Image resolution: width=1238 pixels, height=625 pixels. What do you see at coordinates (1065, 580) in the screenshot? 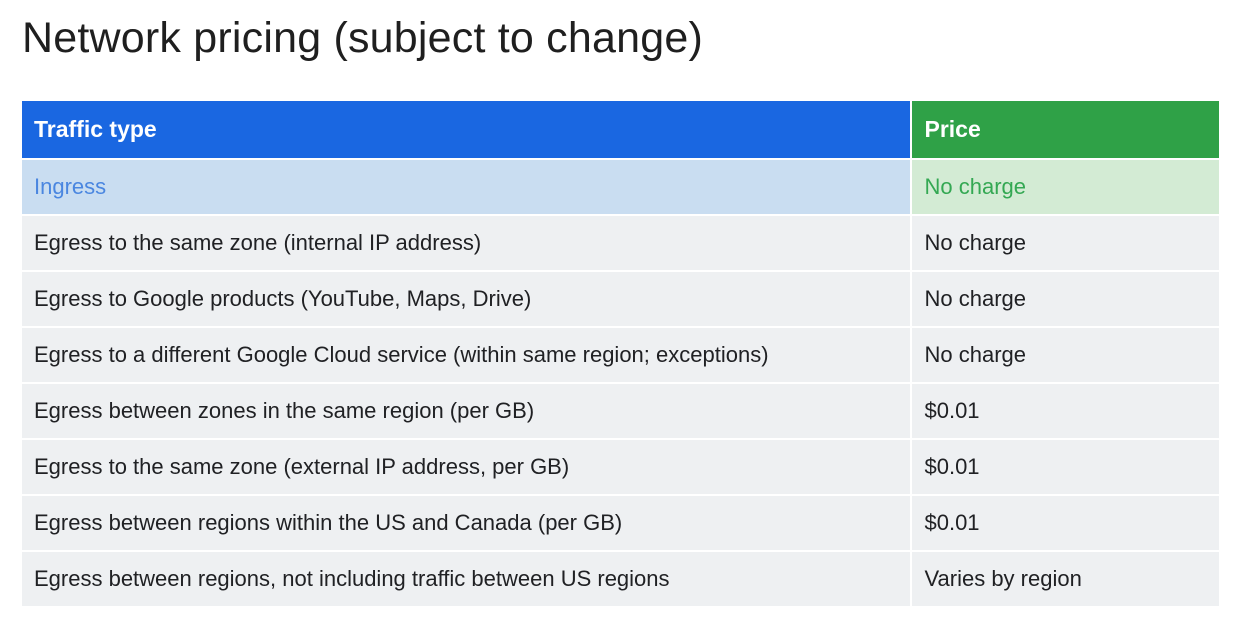
I see `price-cell: Varies by region` at bounding box center [1065, 580].